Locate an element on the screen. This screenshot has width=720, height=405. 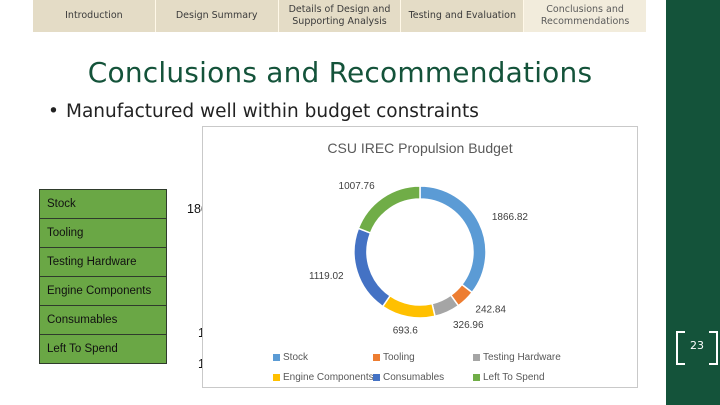
legend-item: Consumables is located at coordinates (423, 377).